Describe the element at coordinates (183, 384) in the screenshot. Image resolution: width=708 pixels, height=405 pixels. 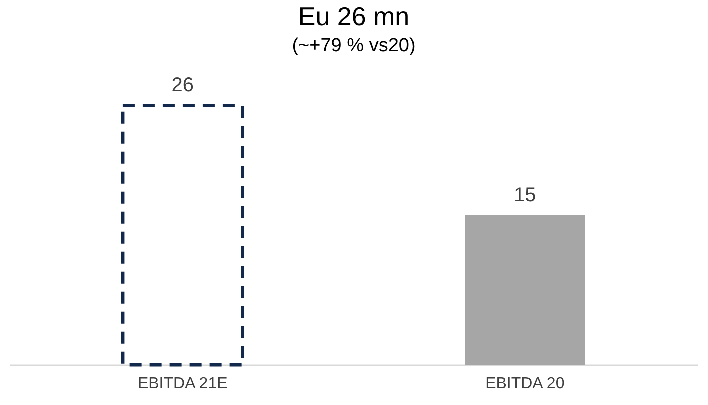
I see `x-tick-label: EBITDA 21E` at that location.